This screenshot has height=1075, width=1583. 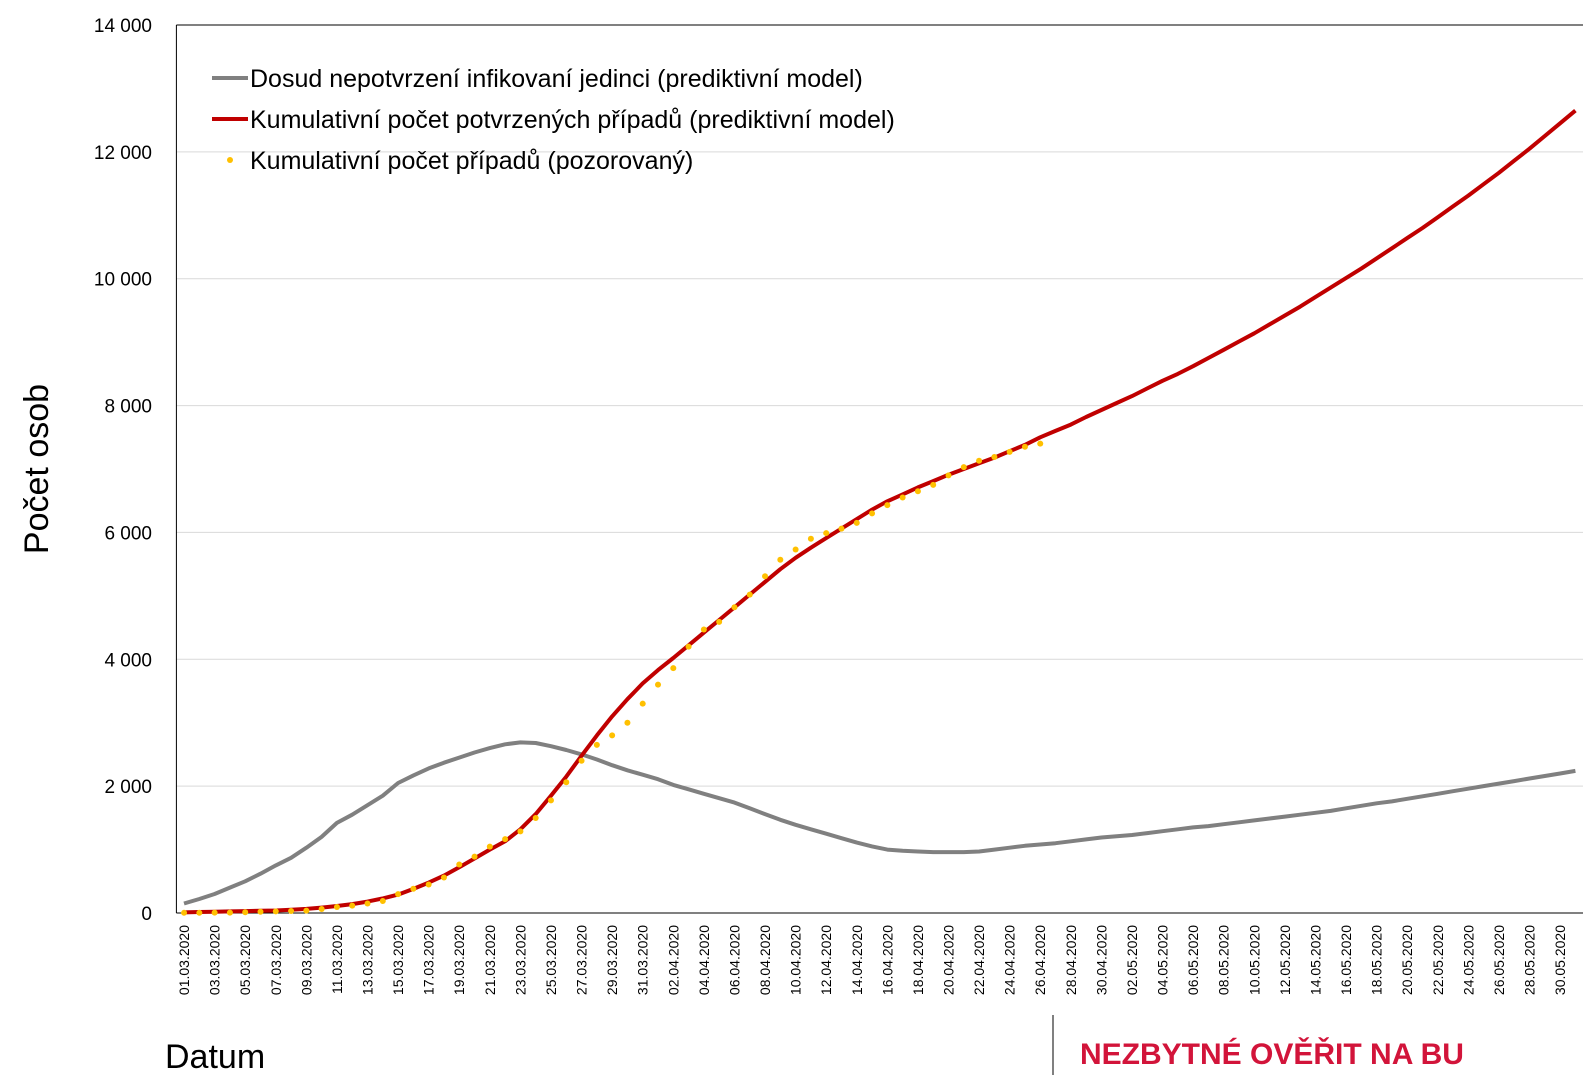 What do you see at coordinates (734, 960) in the screenshot?
I see `x-tick-label: 06.04.2020` at bounding box center [734, 960].